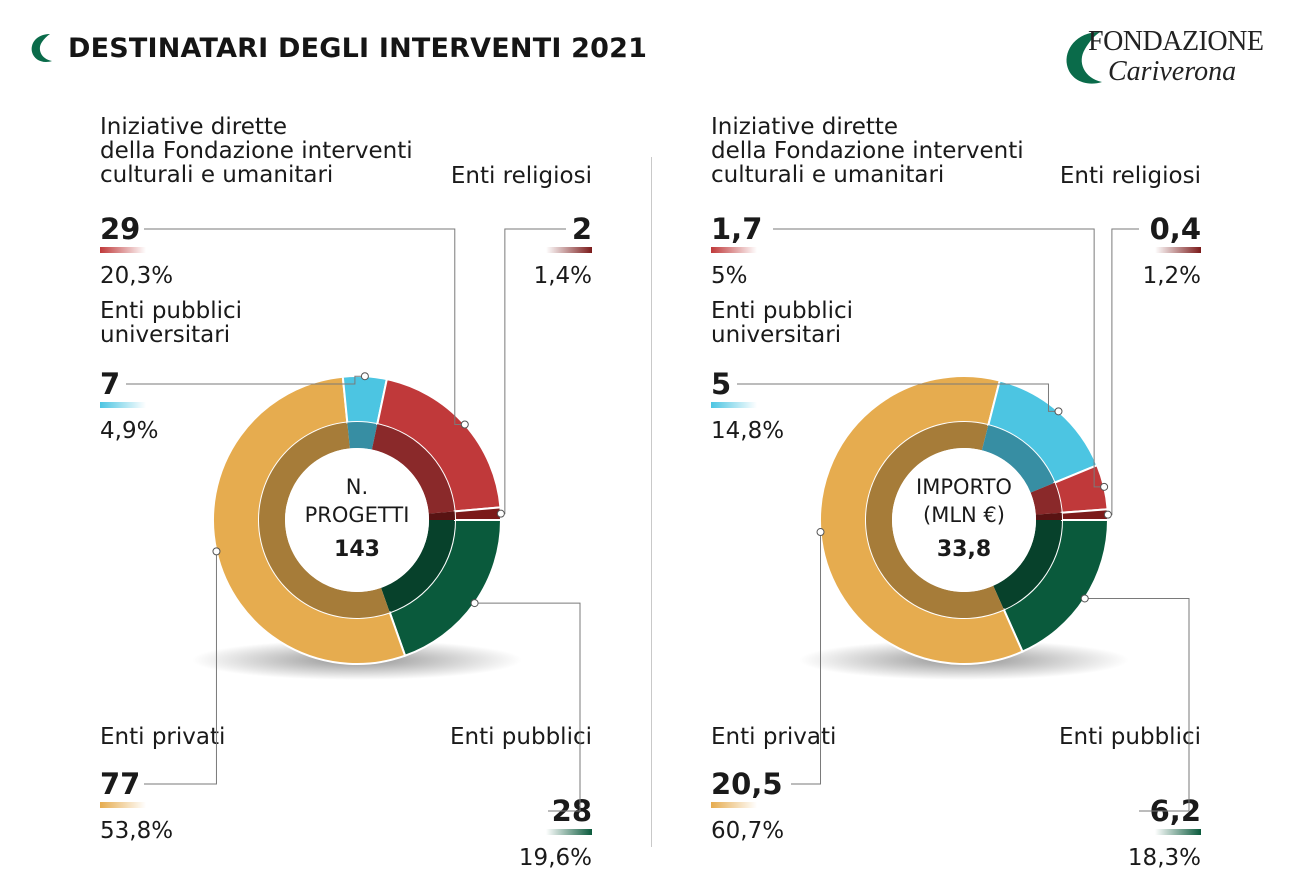 Image resolution: width=1300 pixels, height=880 pixels. I want to click on slice-percent: 1,2%, so click(1172, 276).